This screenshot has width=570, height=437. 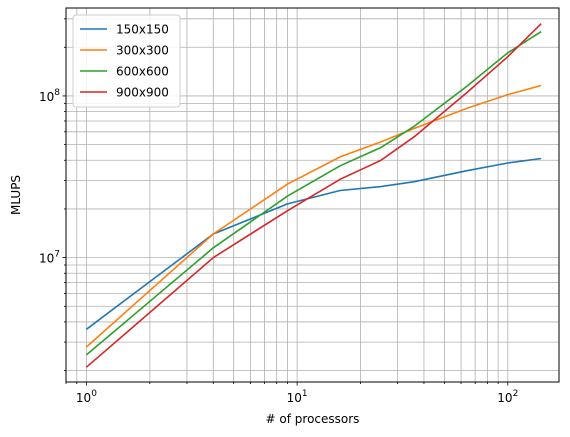 I want to click on y-tick-label: 10⁷, so click(x=49, y=258).